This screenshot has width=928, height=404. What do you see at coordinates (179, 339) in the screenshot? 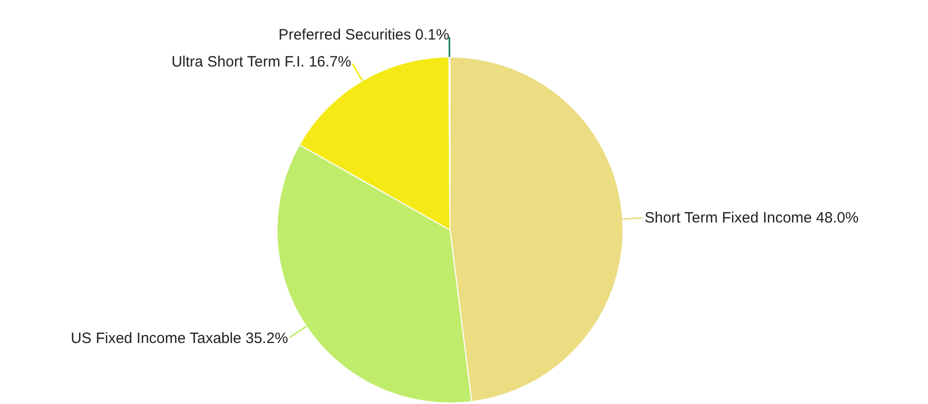
I see `slice-label: US Fixed Income Taxable 35.2%` at bounding box center [179, 339].